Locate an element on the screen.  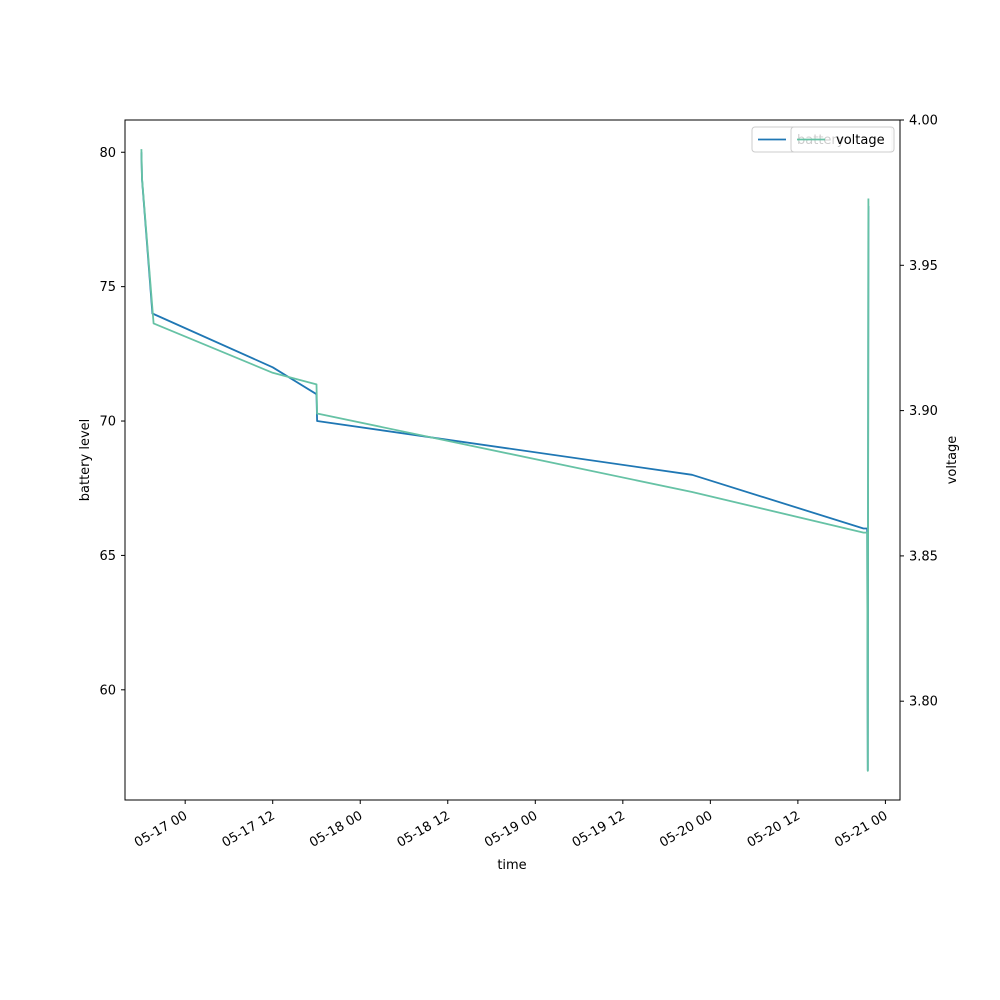
right-y-tick-label: 3.95 is located at coordinates (923, 266).